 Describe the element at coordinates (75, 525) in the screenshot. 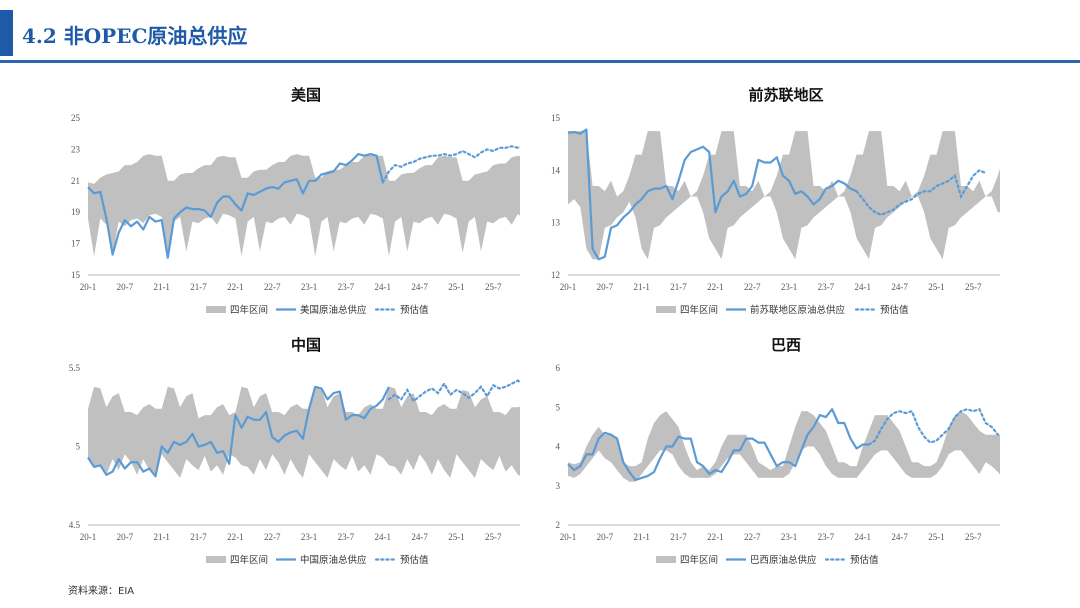

I see `y-tick-label: 4.5` at that location.